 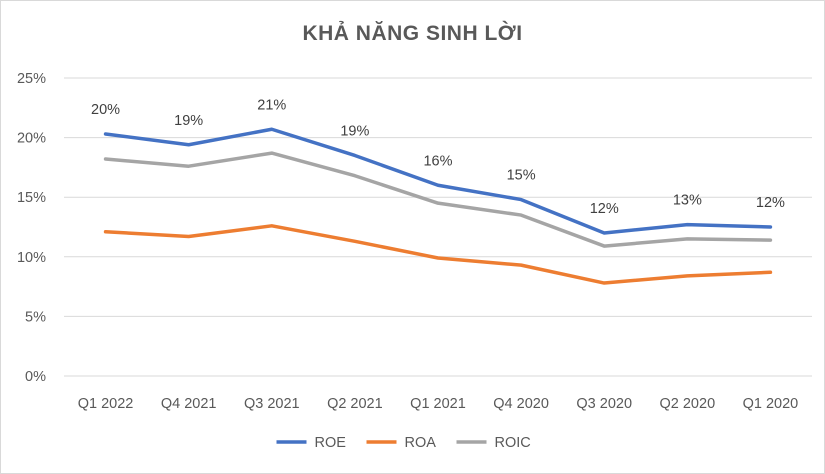 I want to click on x-tick-label: Q1 2020, so click(x=771, y=404).